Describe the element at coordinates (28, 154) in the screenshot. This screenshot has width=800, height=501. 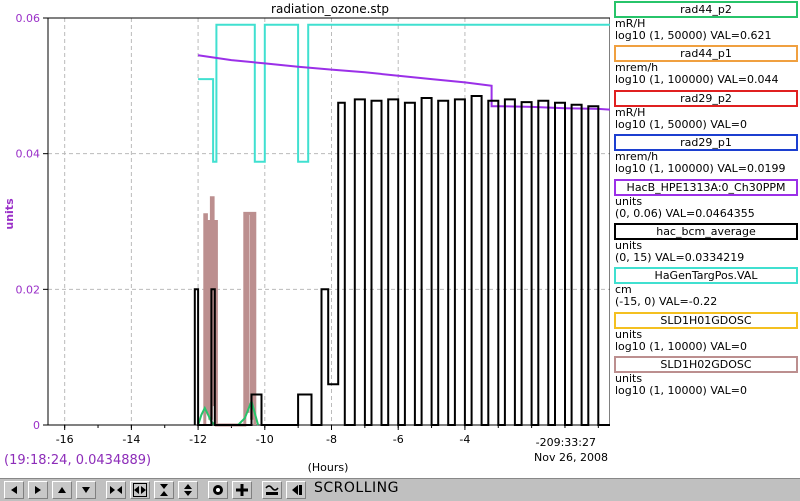
I see `y-tick-label: 0.04` at that location.